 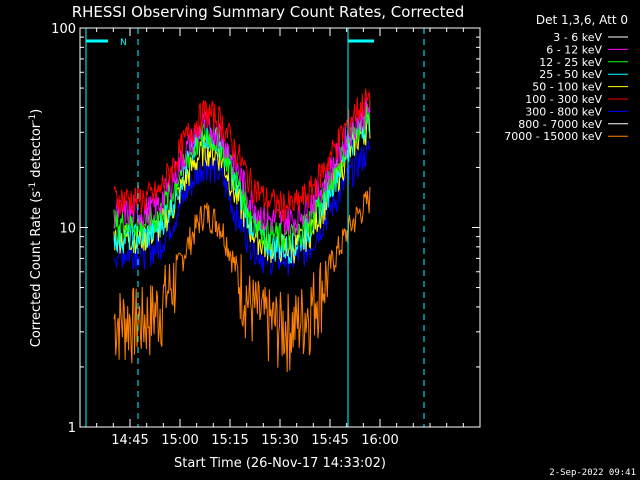 What do you see at coordinates (33, 186) in the screenshot?
I see `y-axis-label-sup1: -1` at bounding box center [33, 186].